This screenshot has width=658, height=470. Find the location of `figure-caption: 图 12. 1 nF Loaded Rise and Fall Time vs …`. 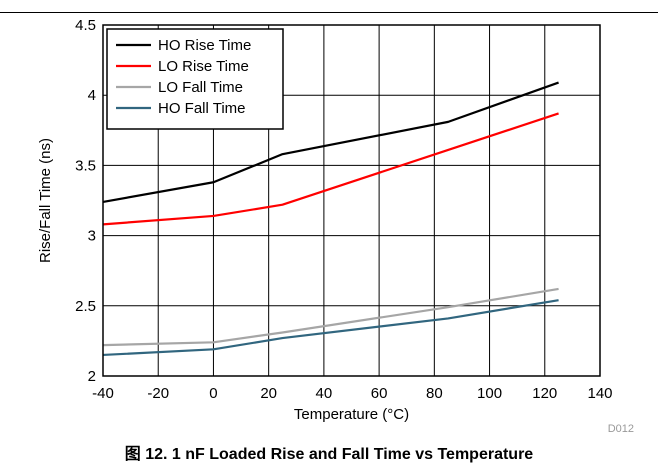

figure-caption: 图 12. 1 nF Loaded Rise and Fall Time vs … is located at coordinates (329, 454).